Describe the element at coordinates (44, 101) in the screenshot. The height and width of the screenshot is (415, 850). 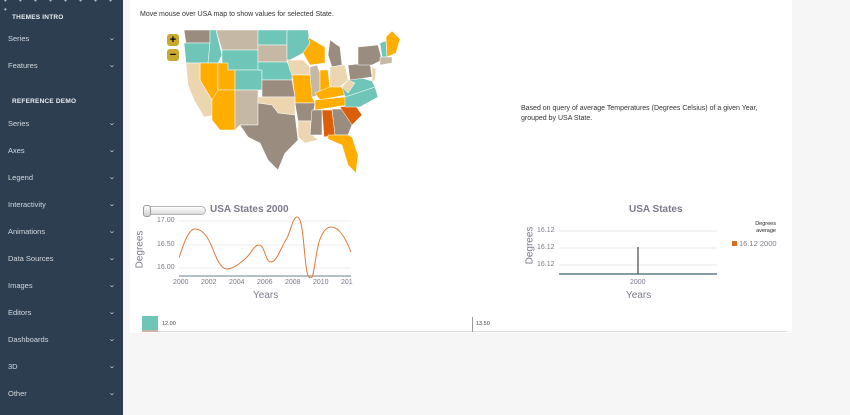
I see `section-reference-demo: REFERENCE DEMO` at that location.